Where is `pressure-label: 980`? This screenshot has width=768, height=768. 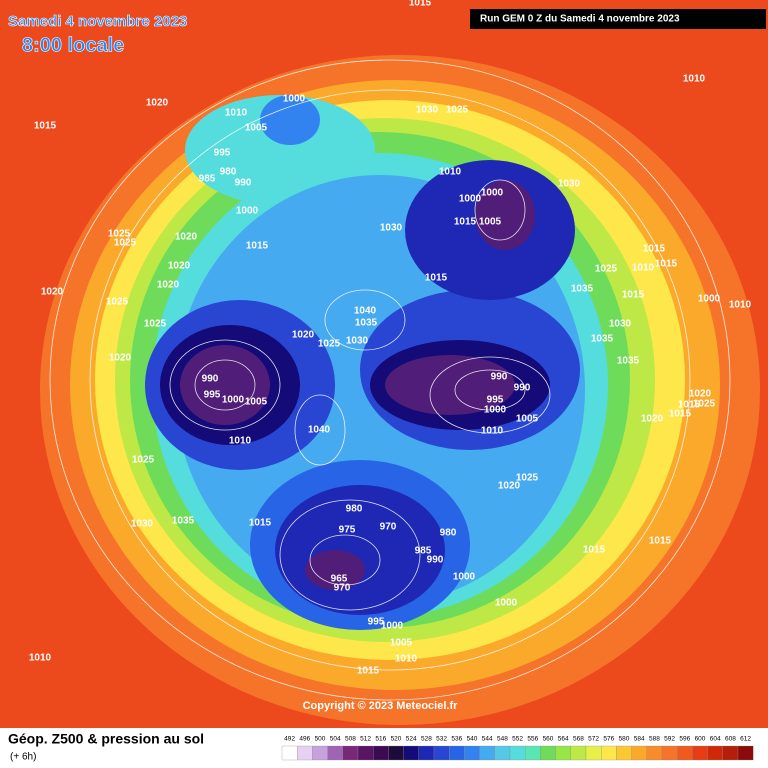
pressure-label: 980 is located at coordinates (354, 509).